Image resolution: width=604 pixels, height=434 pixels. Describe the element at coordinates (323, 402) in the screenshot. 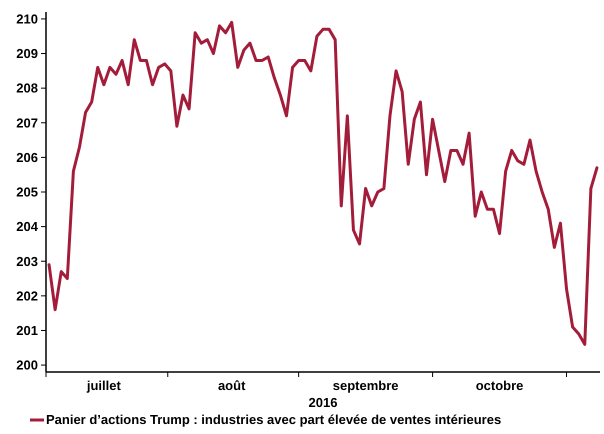

I see `x-axis-title: 2016` at that location.